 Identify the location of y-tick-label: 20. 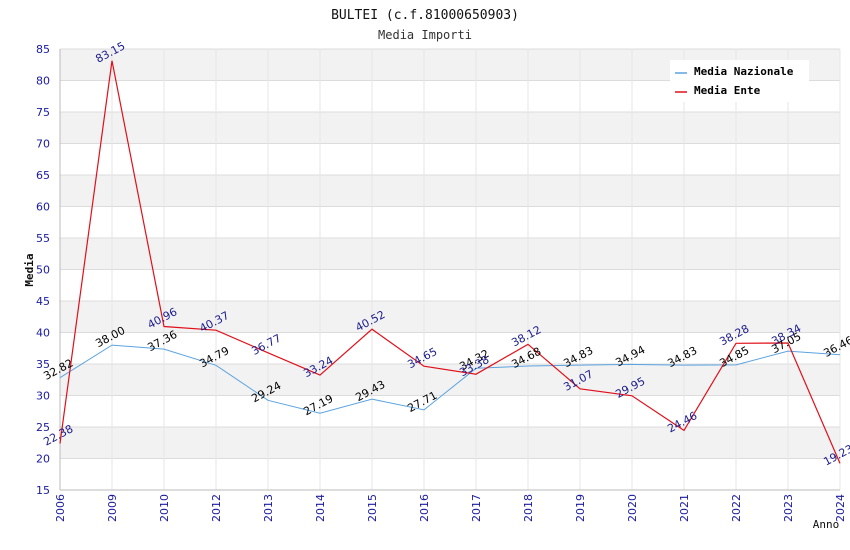
(43, 459).